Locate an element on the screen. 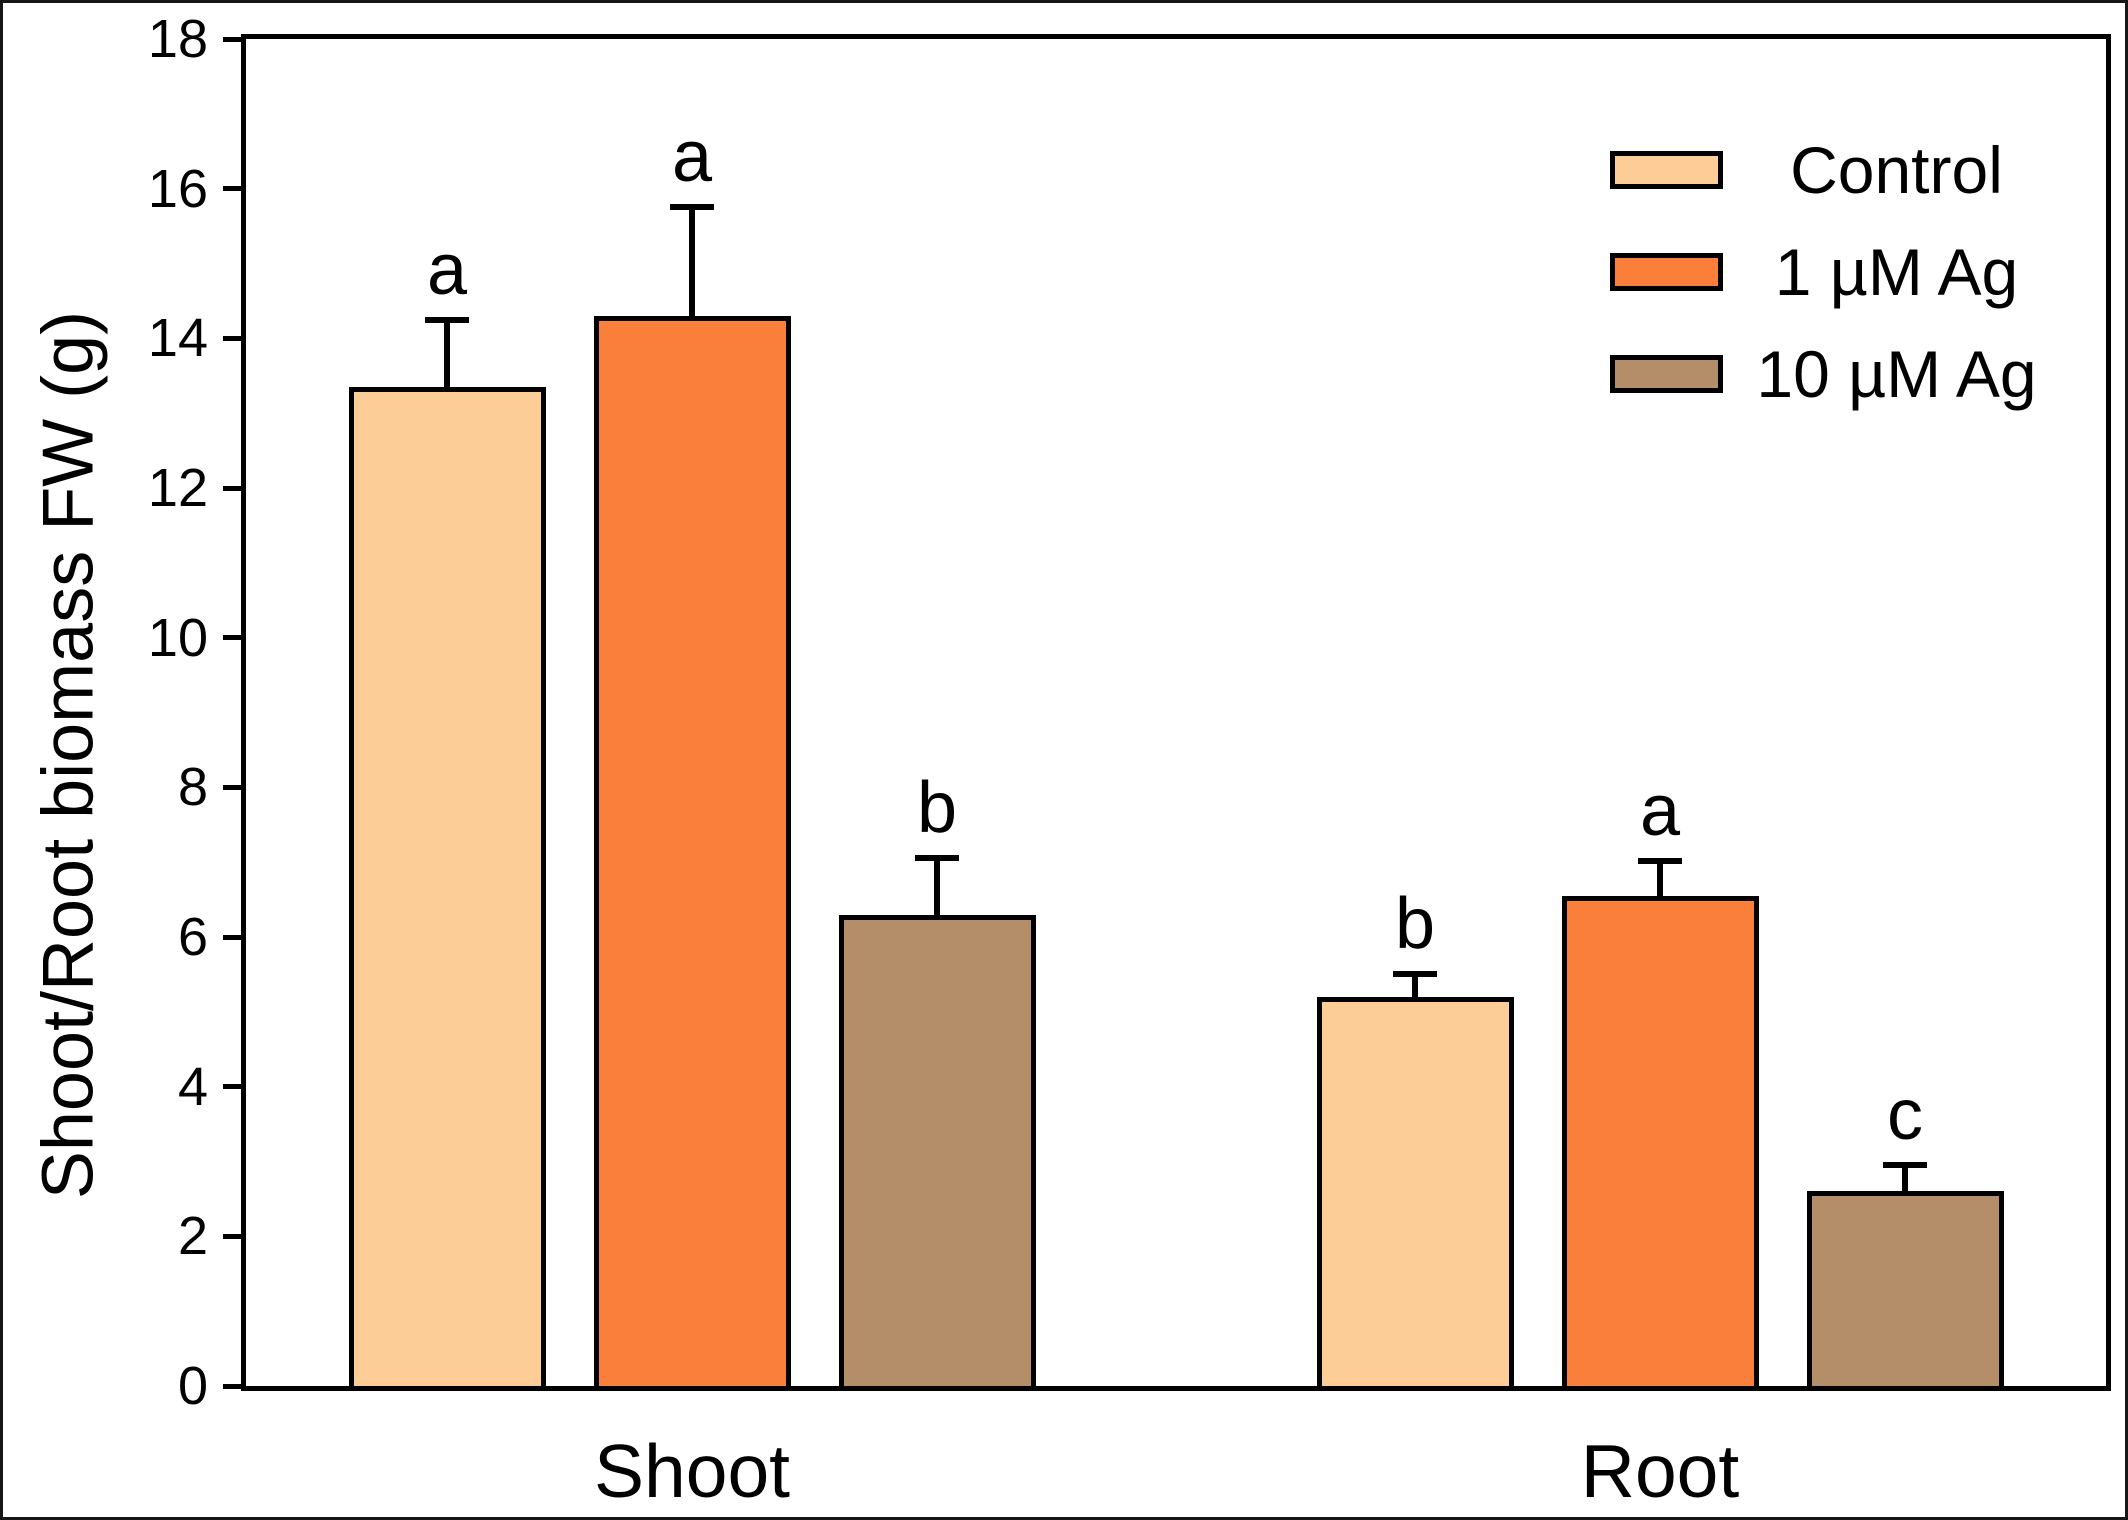 This screenshot has height=1520, width=2128. y-tick-label: 2 is located at coordinates (192, 1236).